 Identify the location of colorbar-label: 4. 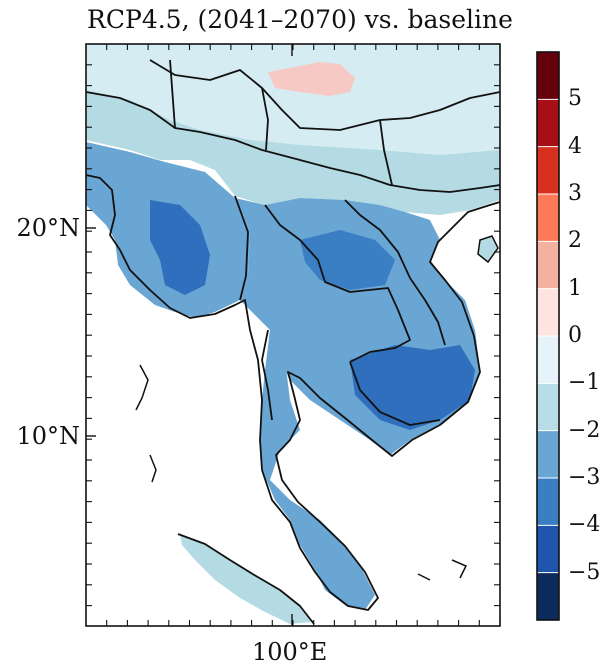
(575, 146).